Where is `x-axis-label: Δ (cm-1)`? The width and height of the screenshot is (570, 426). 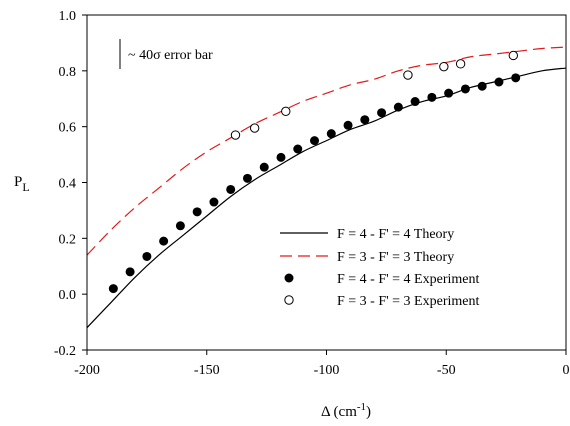 x-axis-label: Δ (cm-1) is located at coordinates (346, 410).